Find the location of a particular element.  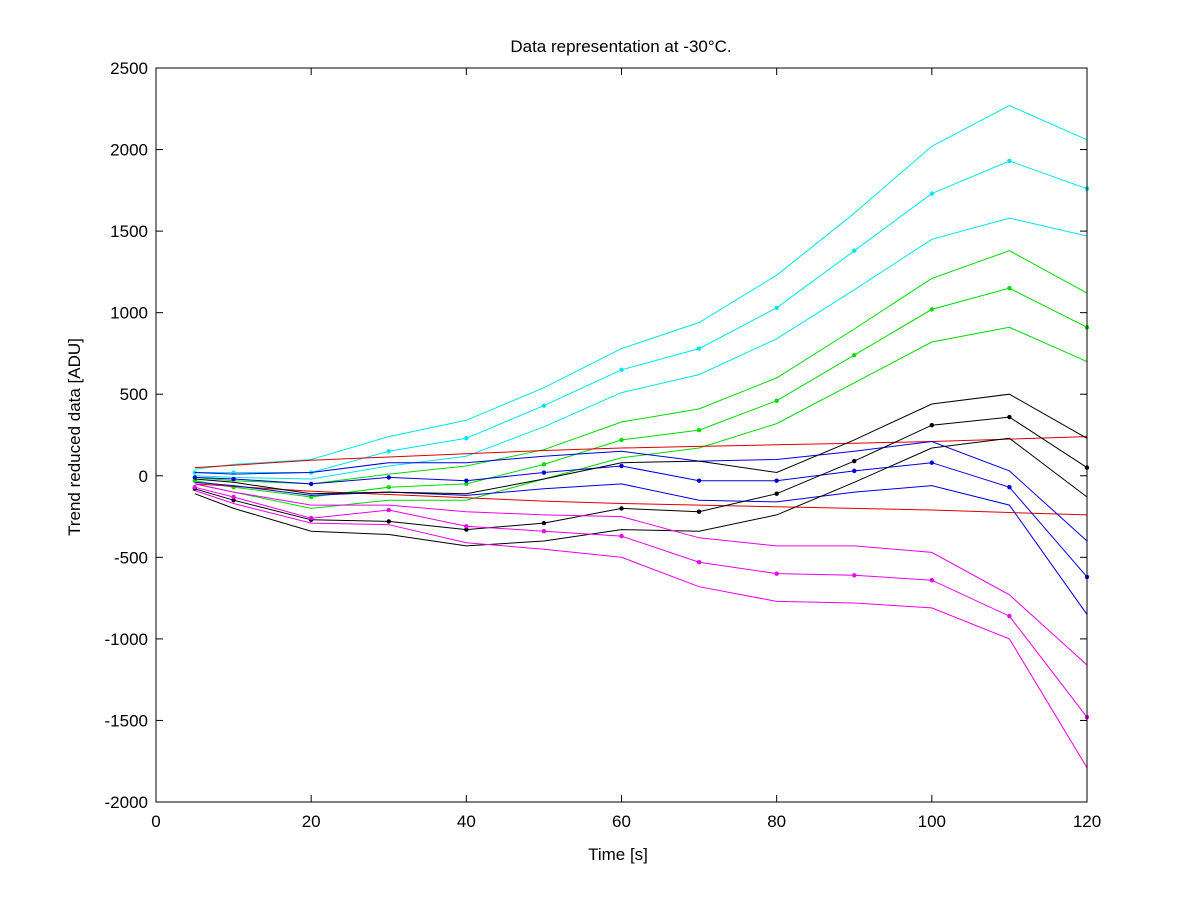

y-axis-label: Trend reduced data [ADU] is located at coordinates (74, 437).